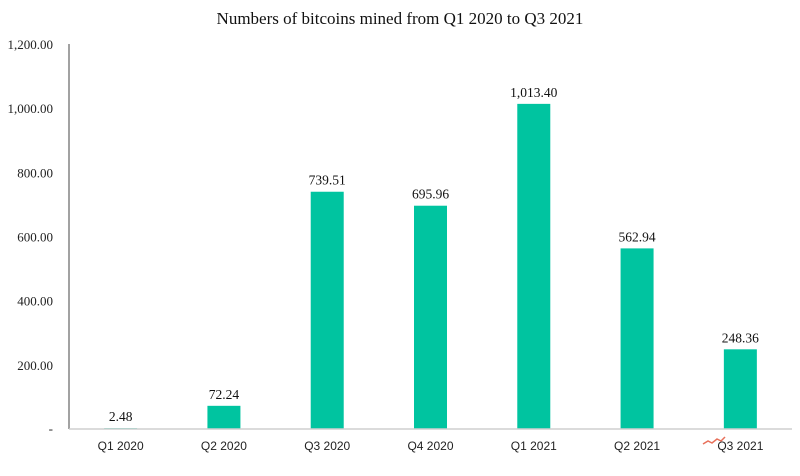 Image resolution: width=800 pixels, height=476 pixels. What do you see at coordinates (430, 446) in the screenshot?
I see `x-tick-label: Q4 2020` at bounding box center [430, 446].